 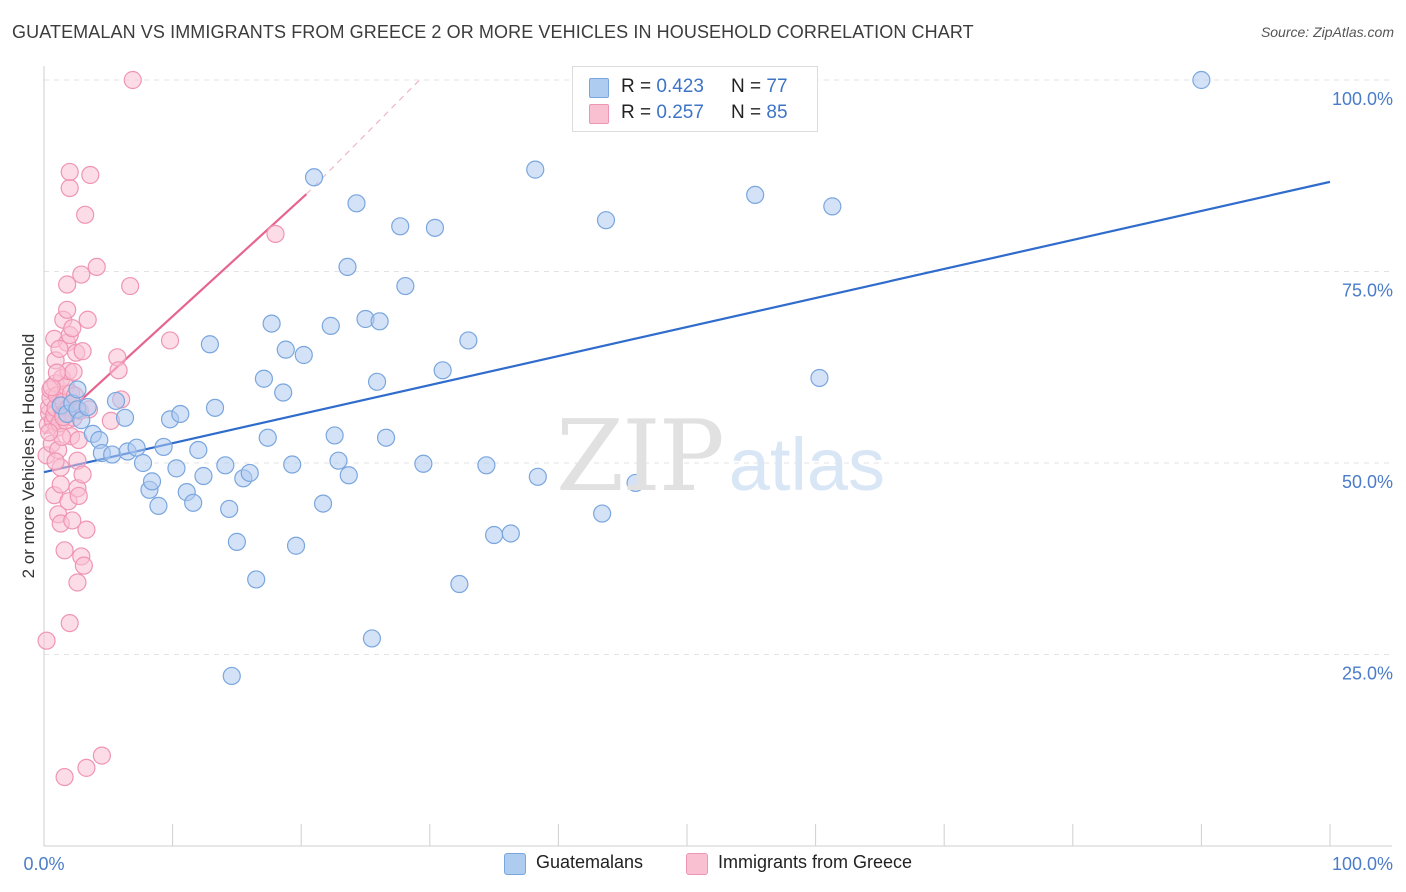 I want to click on y-tick-label: 50.0%, so click(x=1367, y=482).